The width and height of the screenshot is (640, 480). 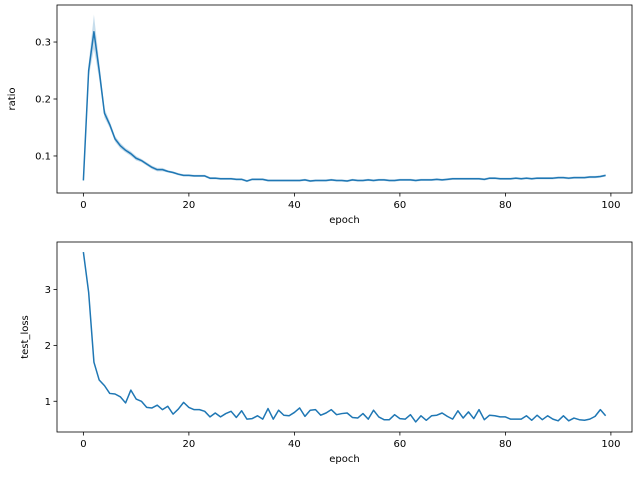 I want to click on ratio-x-tick-label: 60, so click(x=400, y=205).